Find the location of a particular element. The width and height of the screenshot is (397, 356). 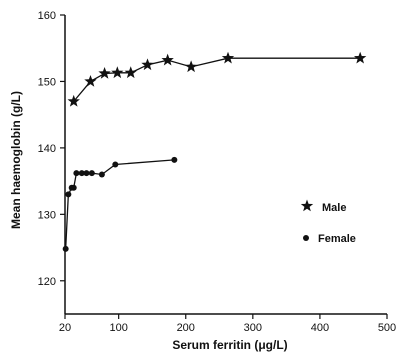

y-tick-label: 120 is located at coordinates (47, 282).